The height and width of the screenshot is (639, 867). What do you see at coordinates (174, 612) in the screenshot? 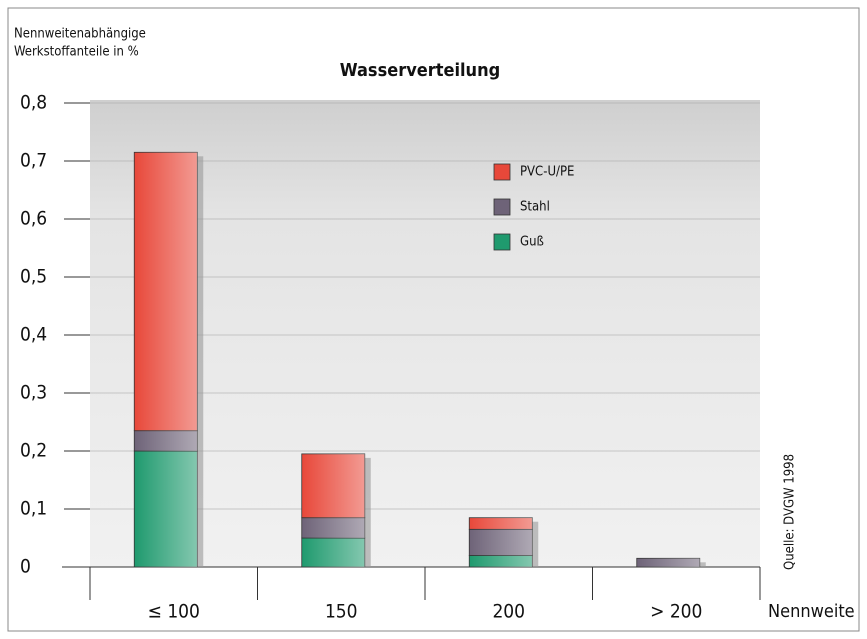
I see `x-tick-label: ≤ 100` at bounding box center [174, 612].